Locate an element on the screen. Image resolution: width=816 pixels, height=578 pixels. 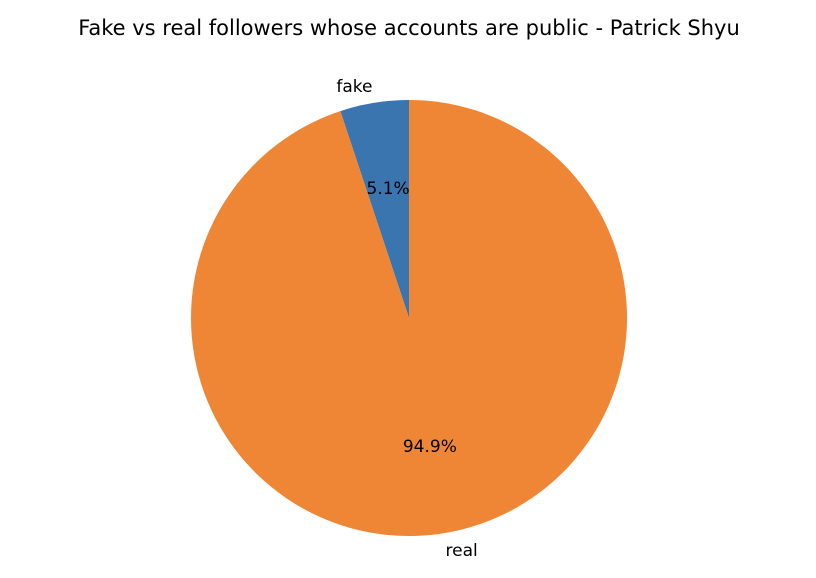
slice-label-real: real is located at coordinates (462, 551).